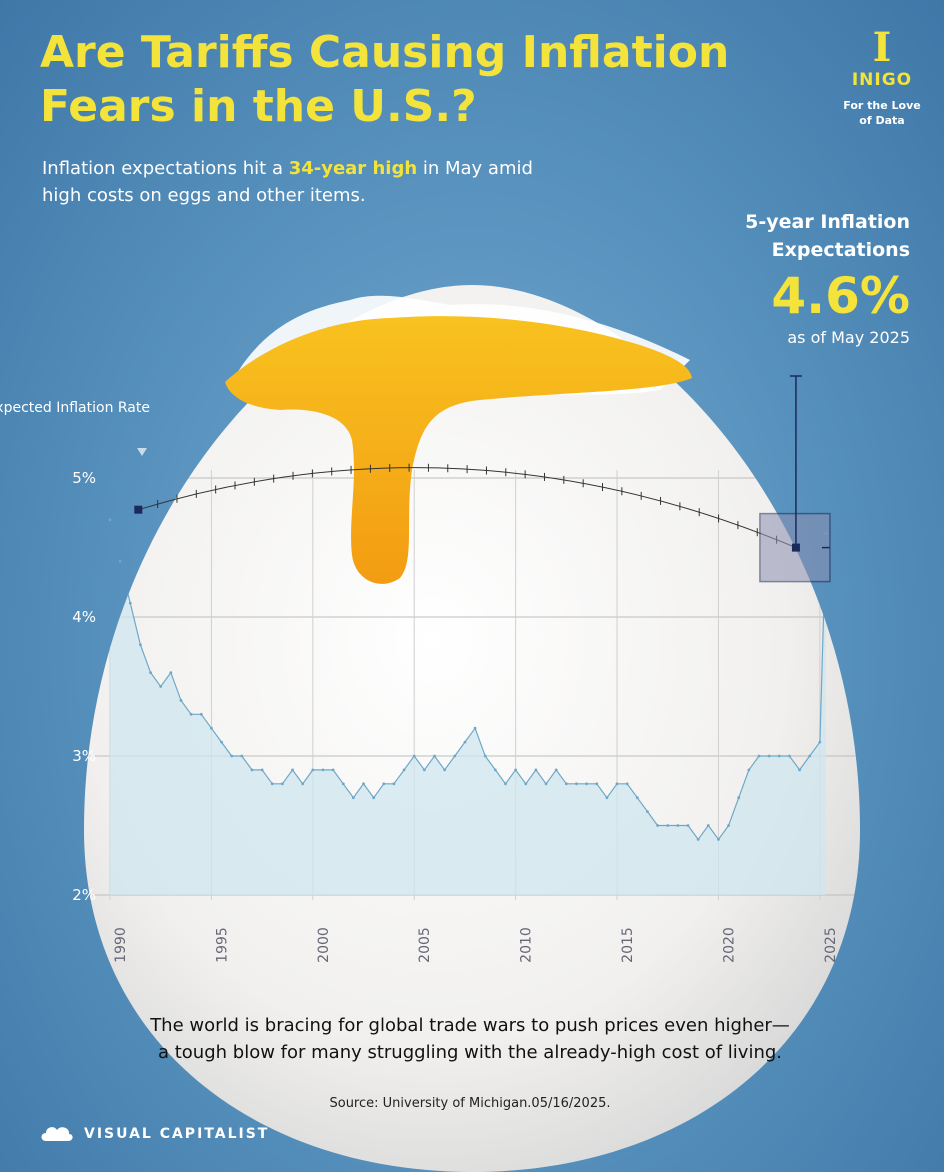 This screenshot has height=1172, width=944. Describe the element at coordinates (831, 945) in the screenshot. I see `x-tick-label: 2025` at that location.